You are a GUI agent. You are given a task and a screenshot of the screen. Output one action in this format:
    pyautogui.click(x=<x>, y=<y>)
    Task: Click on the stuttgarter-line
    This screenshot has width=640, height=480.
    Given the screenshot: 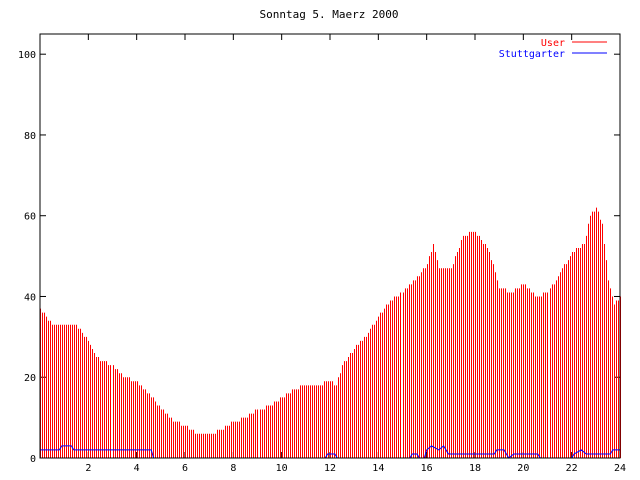 What is the action you would take?
    pyautogui.click(x=330, y=452)
    